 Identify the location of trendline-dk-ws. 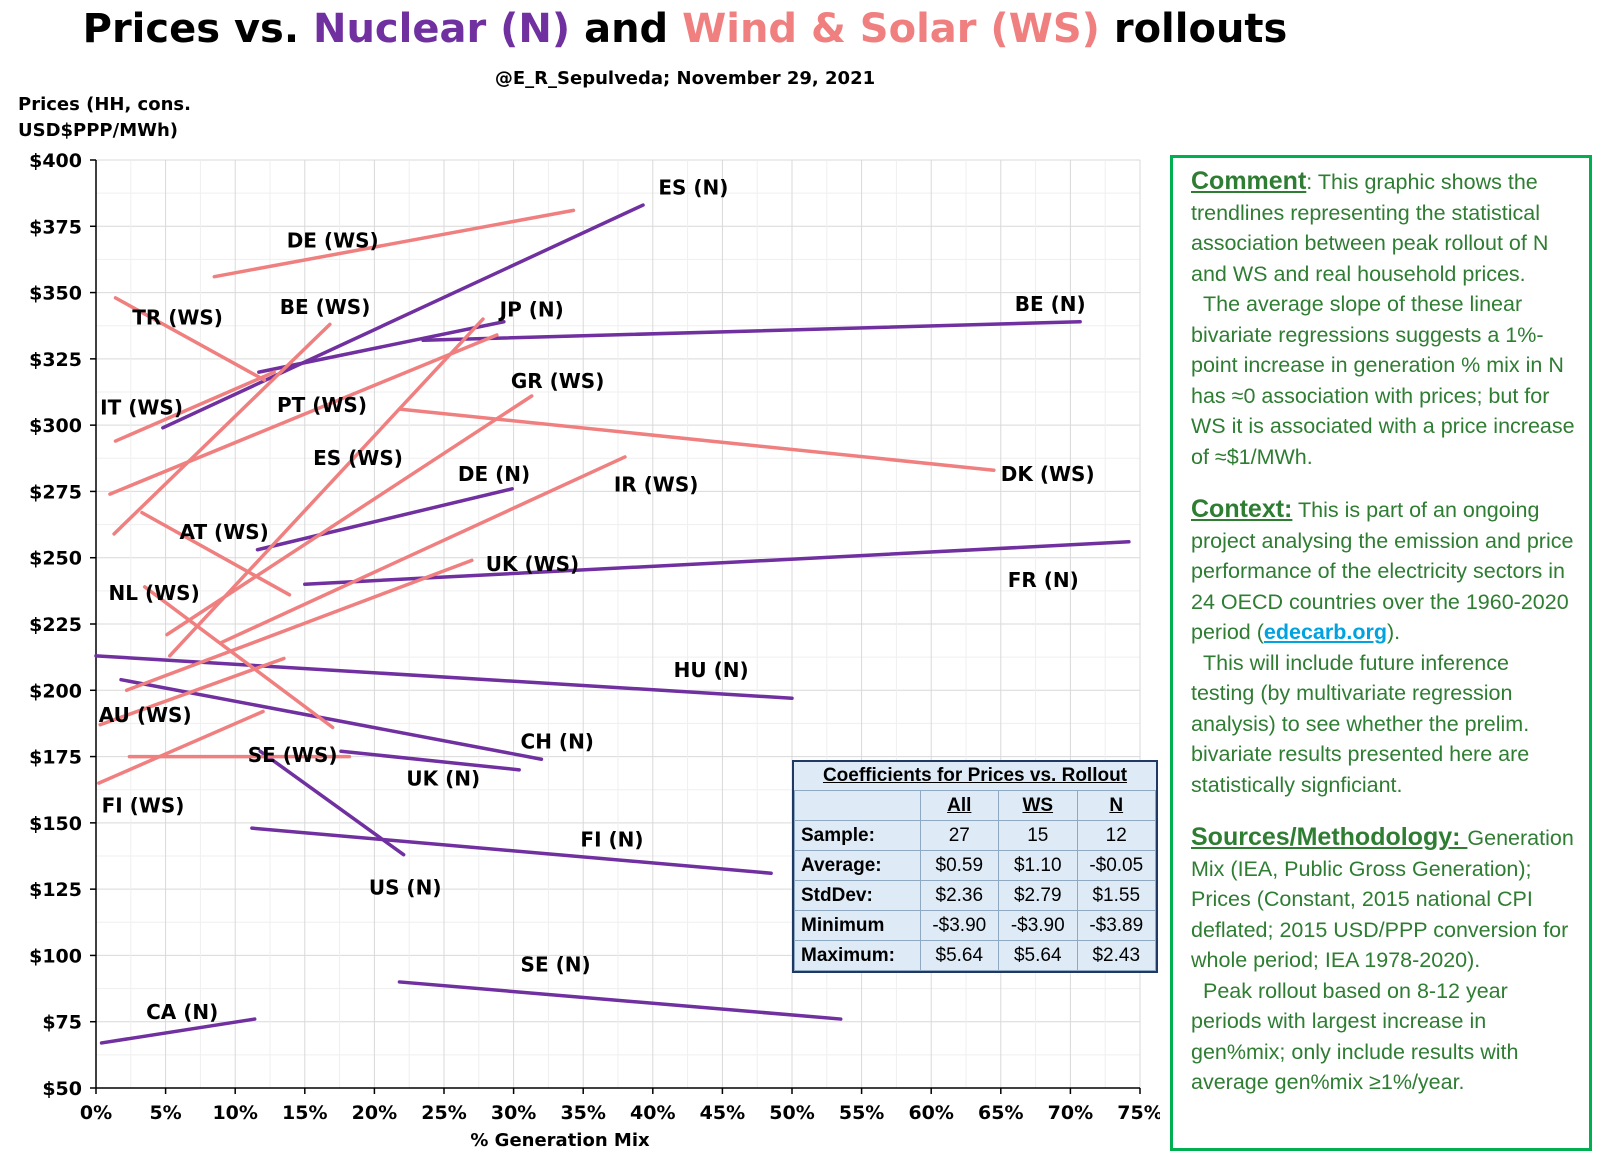
(697, 439).